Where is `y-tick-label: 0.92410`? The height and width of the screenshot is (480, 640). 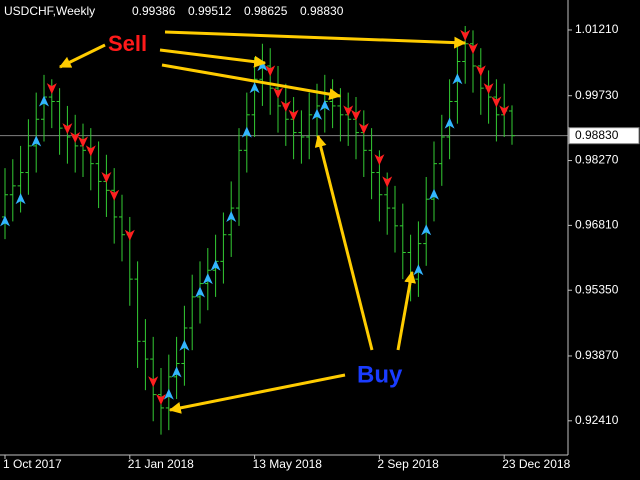
y-tick-label: 0.92410 is located at coordinates (597, 420).